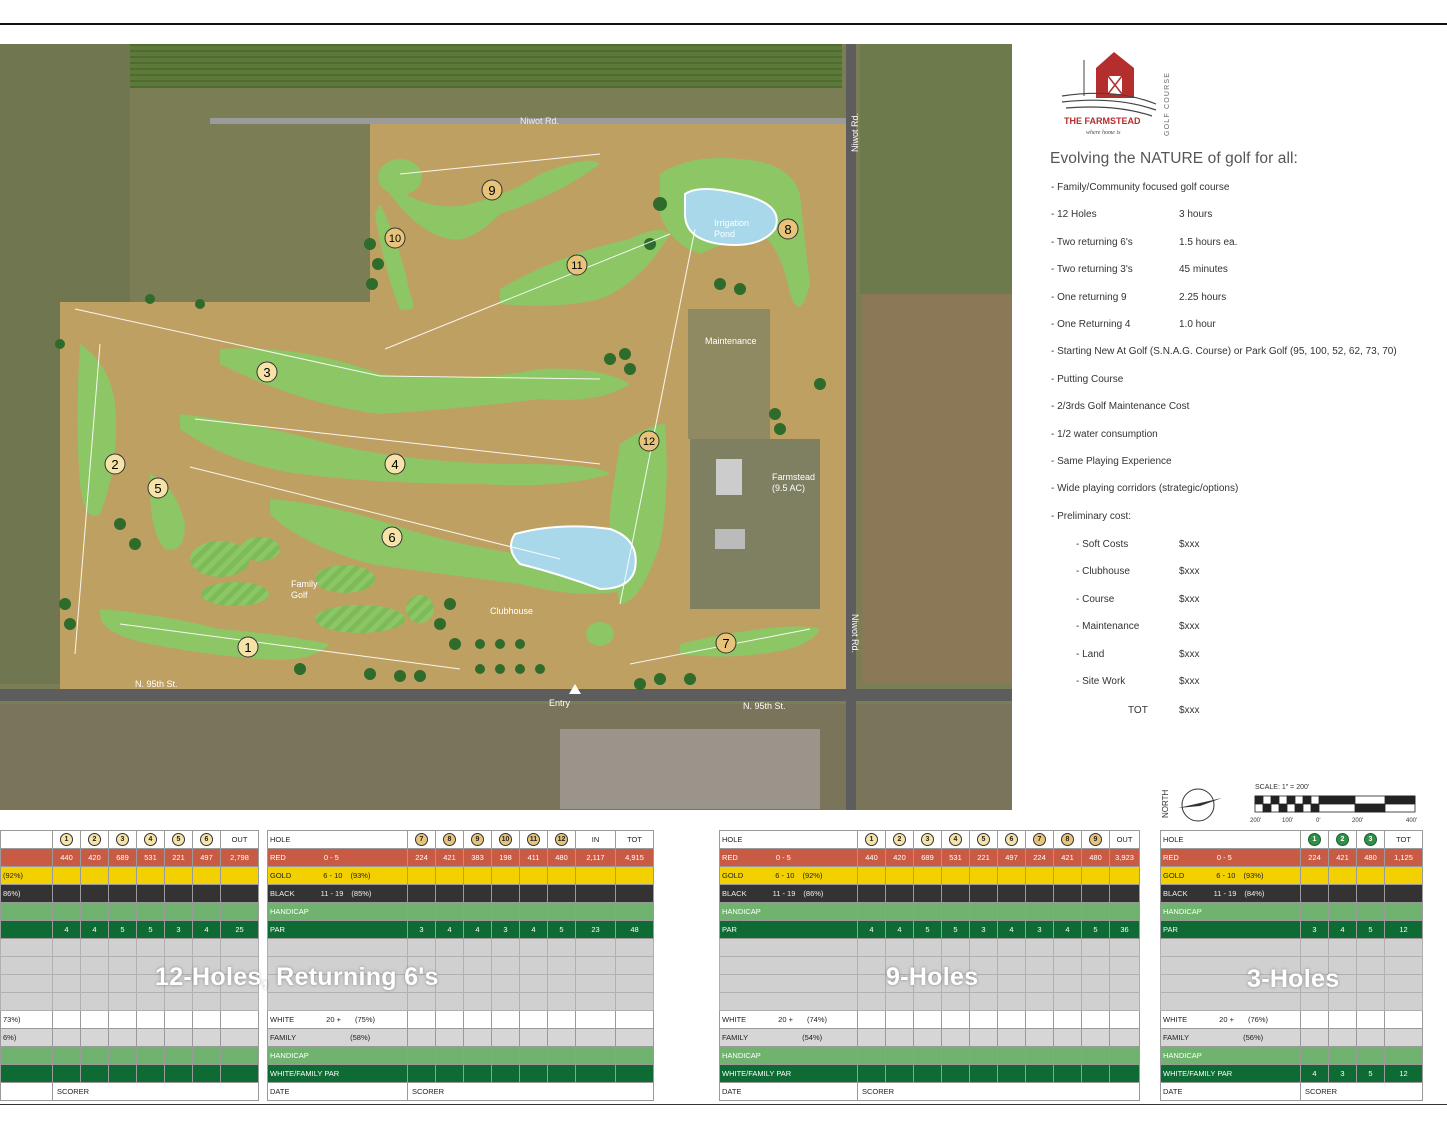 The width and height of the screenshot is (1447, 1132). I want to click on red-yardage: 420, so click(94, 857).